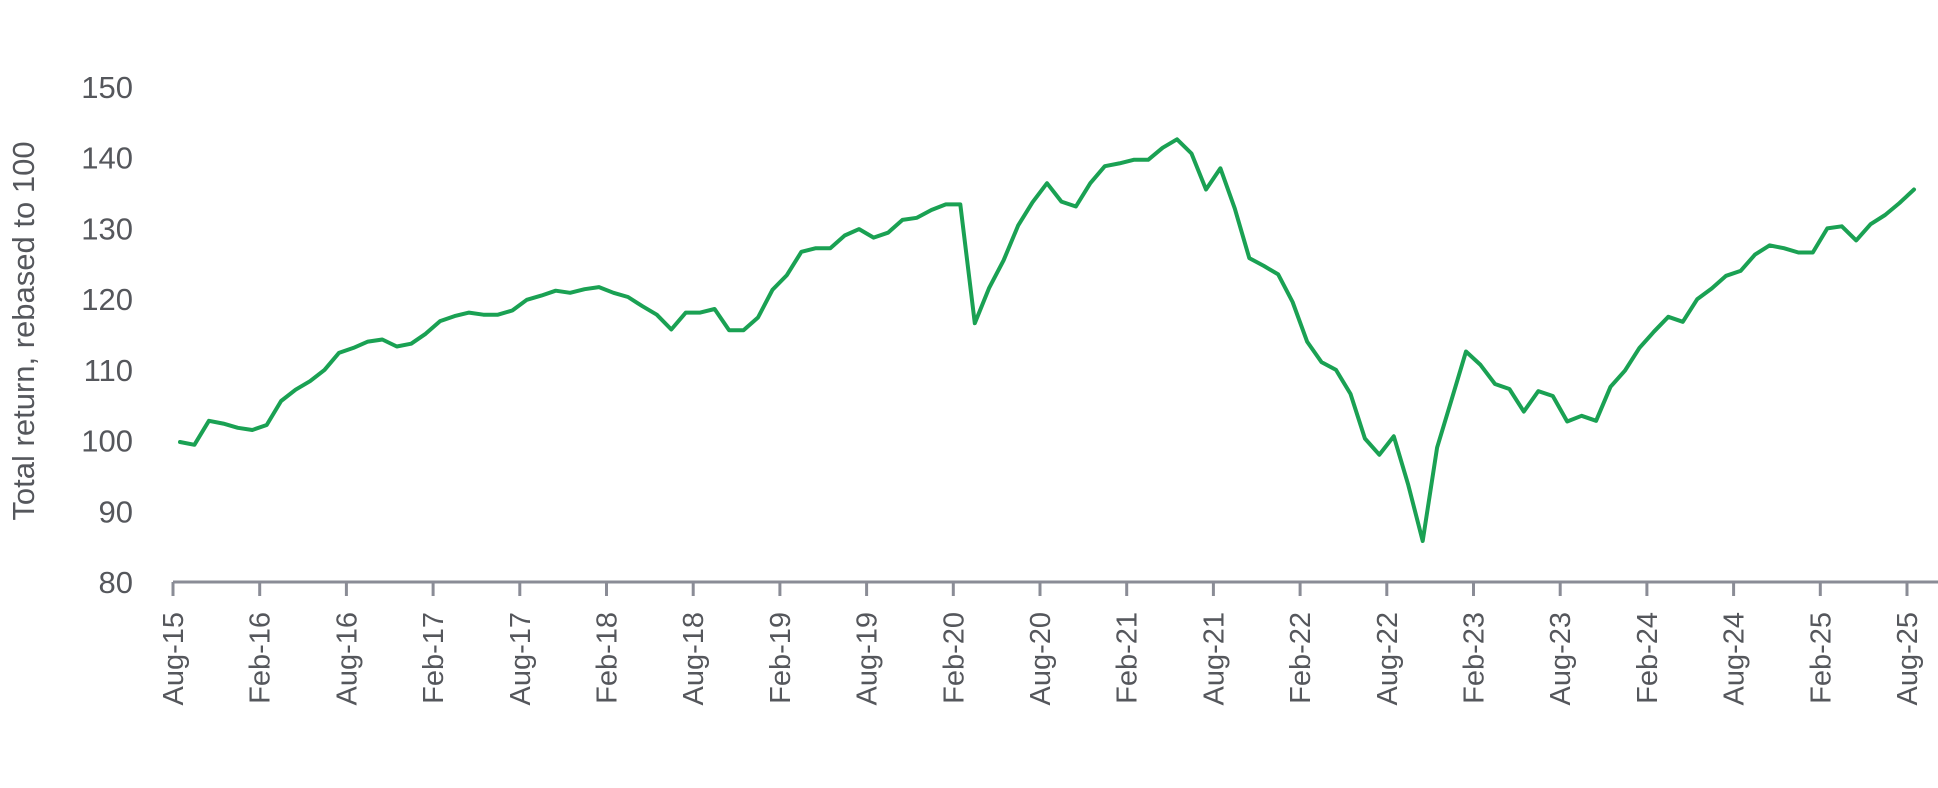  I want to click on x-tick-label: Aug-16, so click(347, 659).